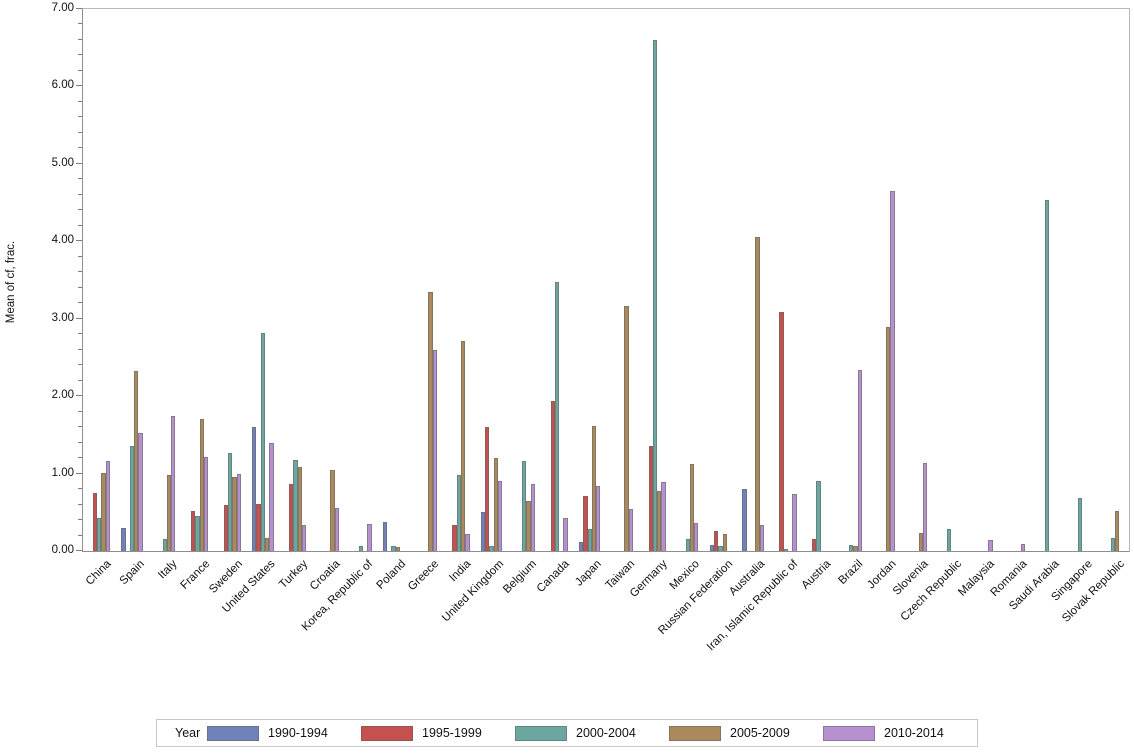  Describe the element at coordinates (816, 575) in the screenshot. I see `x-category-label-text: Austria` at that location.